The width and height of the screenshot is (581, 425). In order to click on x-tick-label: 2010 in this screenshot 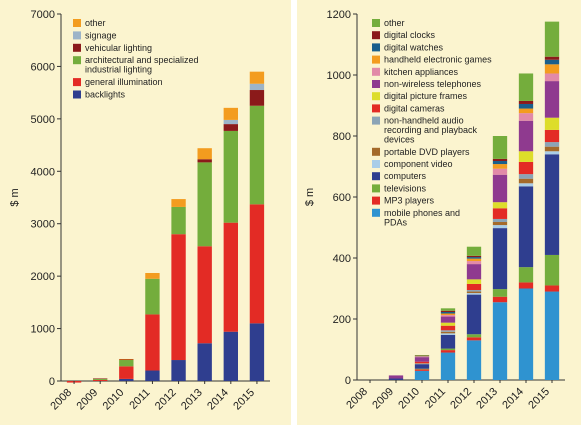, I will do `click(114, 400)`.